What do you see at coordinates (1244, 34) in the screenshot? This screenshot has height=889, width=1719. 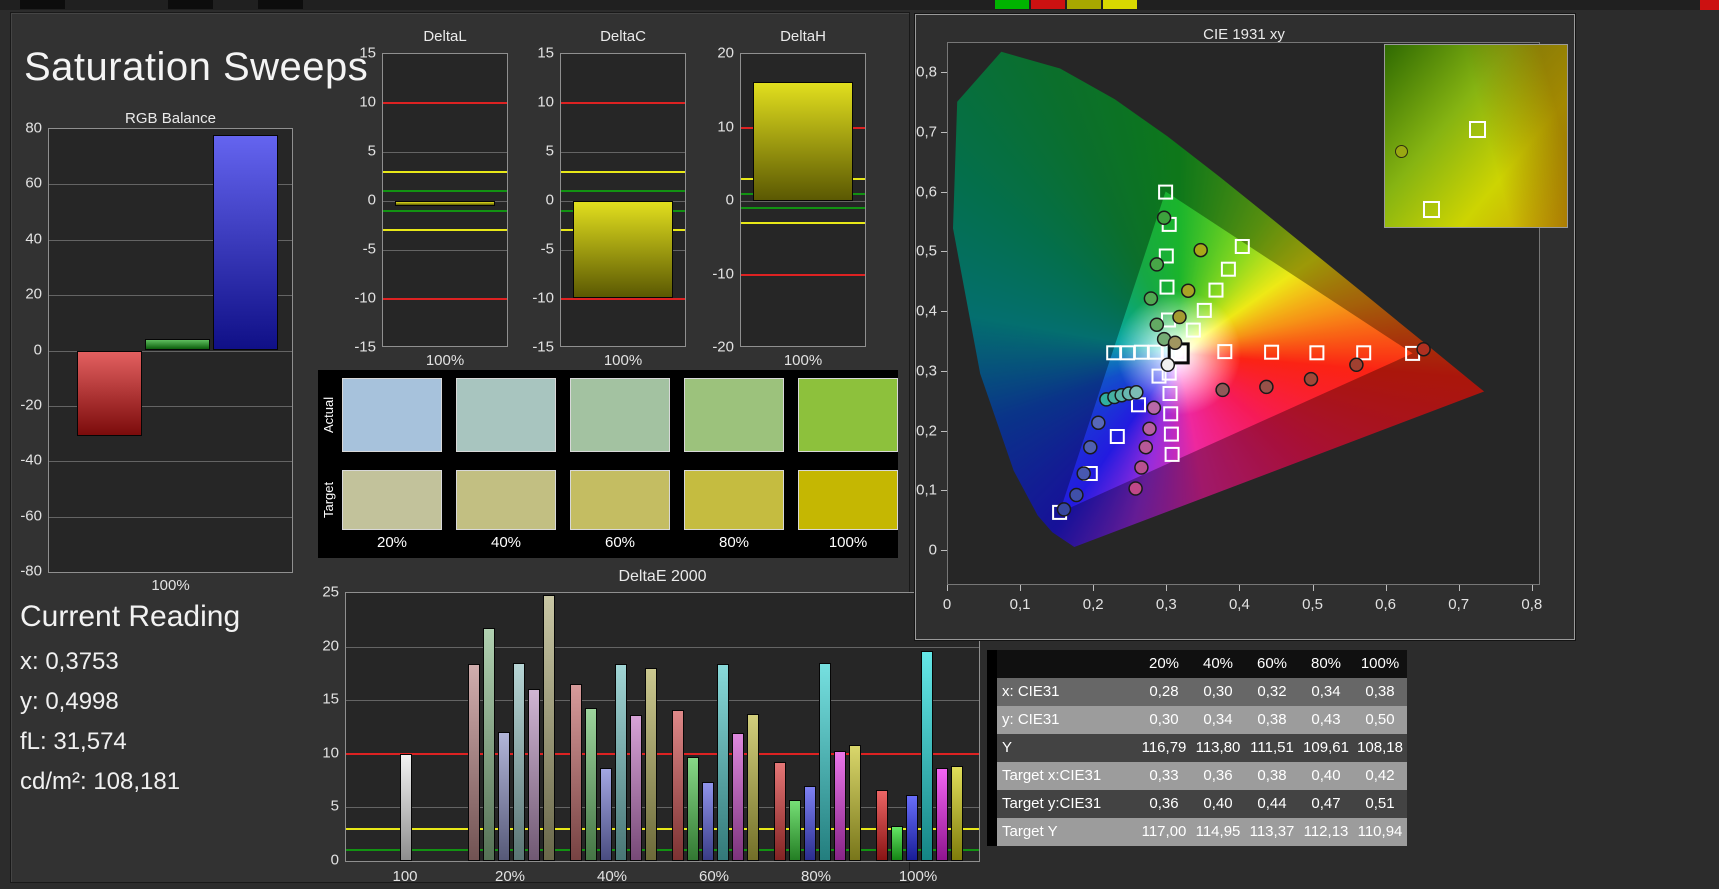 I see `cie-title: CIE 1931 xy` at bounding box center [1244, 34].